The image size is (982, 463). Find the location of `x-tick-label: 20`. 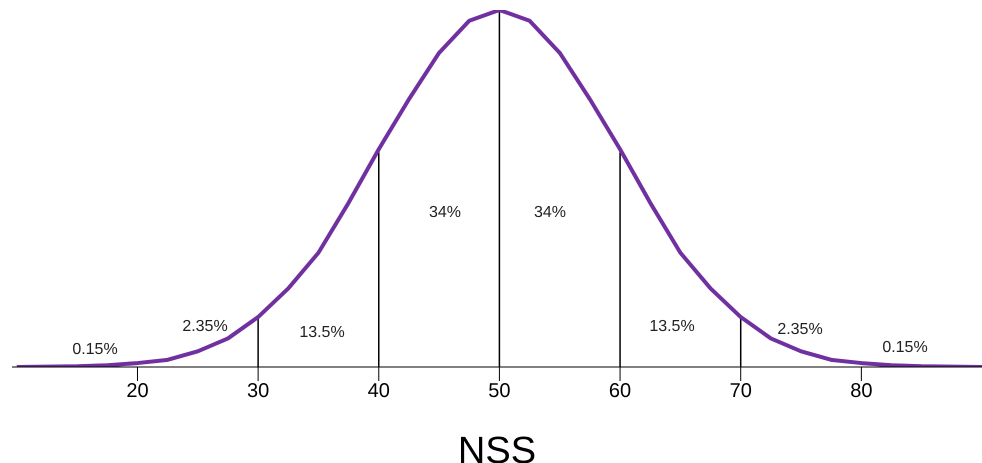

x-tick-label: 20 is located at coordinates (137, 391).